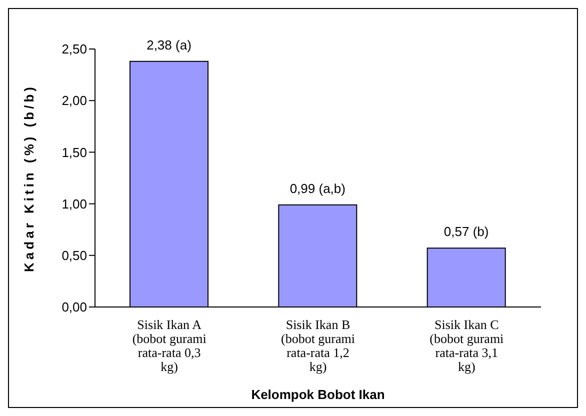 The height and width of the screenshot is (416, 586). I want to click on y-tick-label: 0,50, so click(74, 256).